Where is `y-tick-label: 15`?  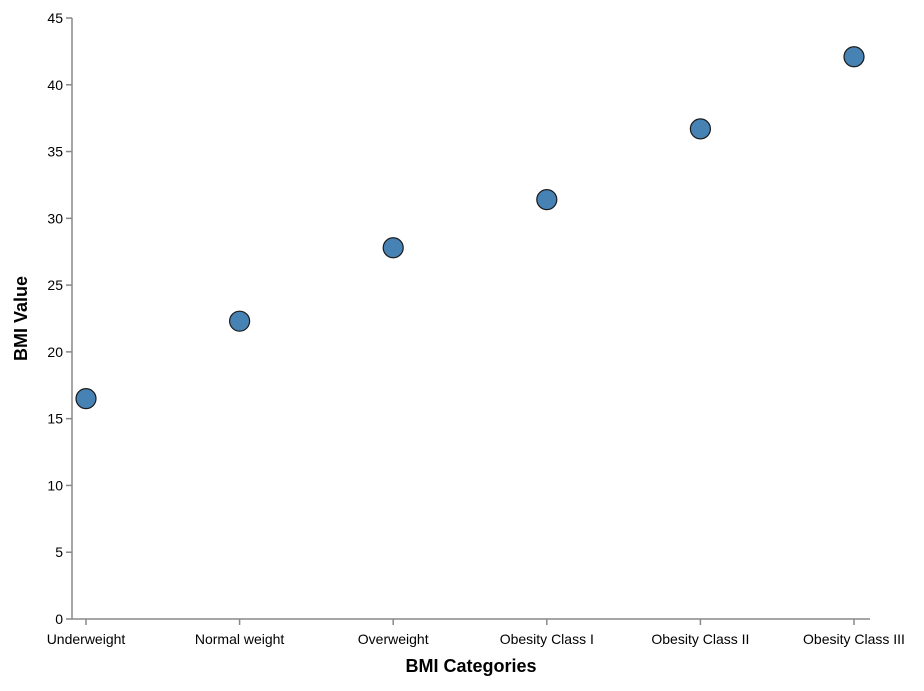 y-tick-label: 15 is located at coordinates (55, 419).